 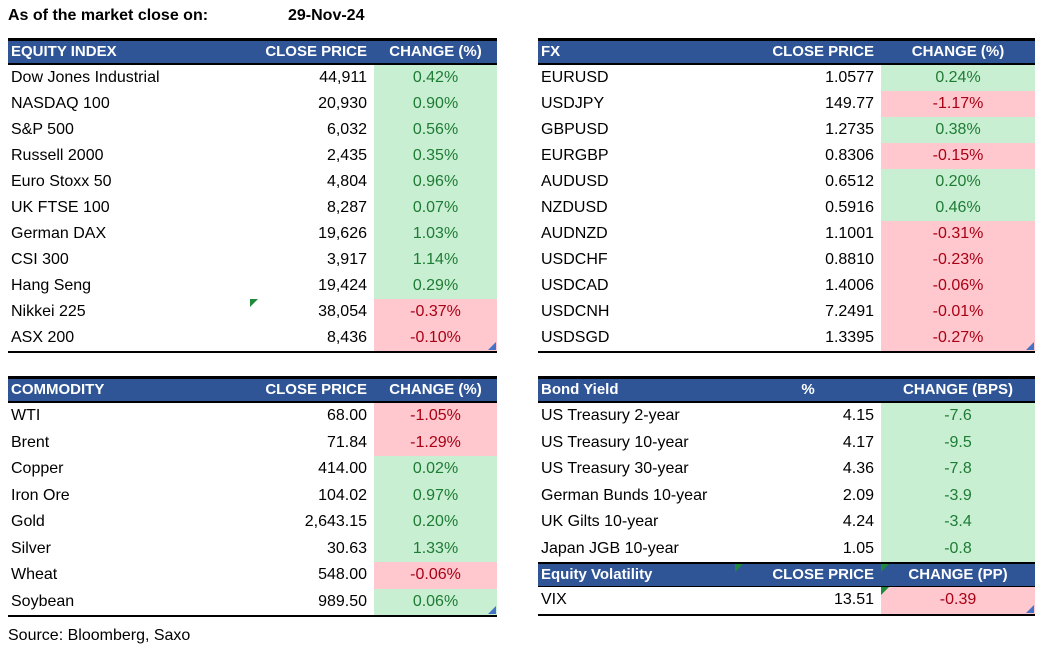 What do you see at coordinates (252, 130) in the screenshot?
I see `table-row: S&P 500 6,032 0.56%` at bounding box center [252, 130].